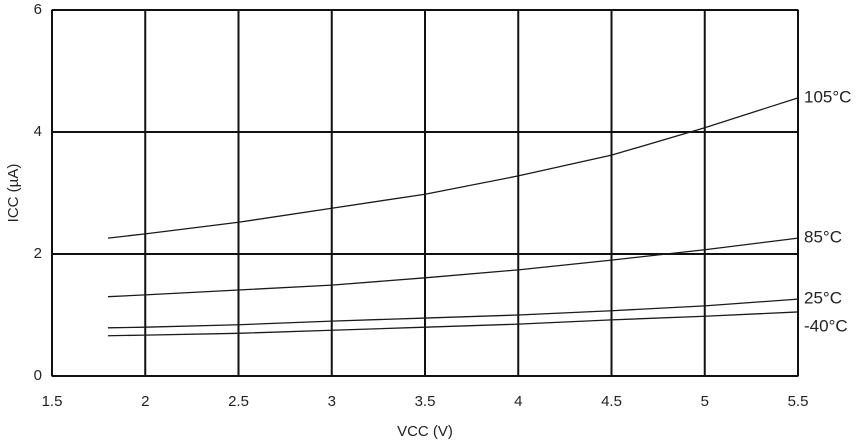 The width and height of the screenshot is (863, 444). I want to click on x-tick-label: 3, so click(332, 401).